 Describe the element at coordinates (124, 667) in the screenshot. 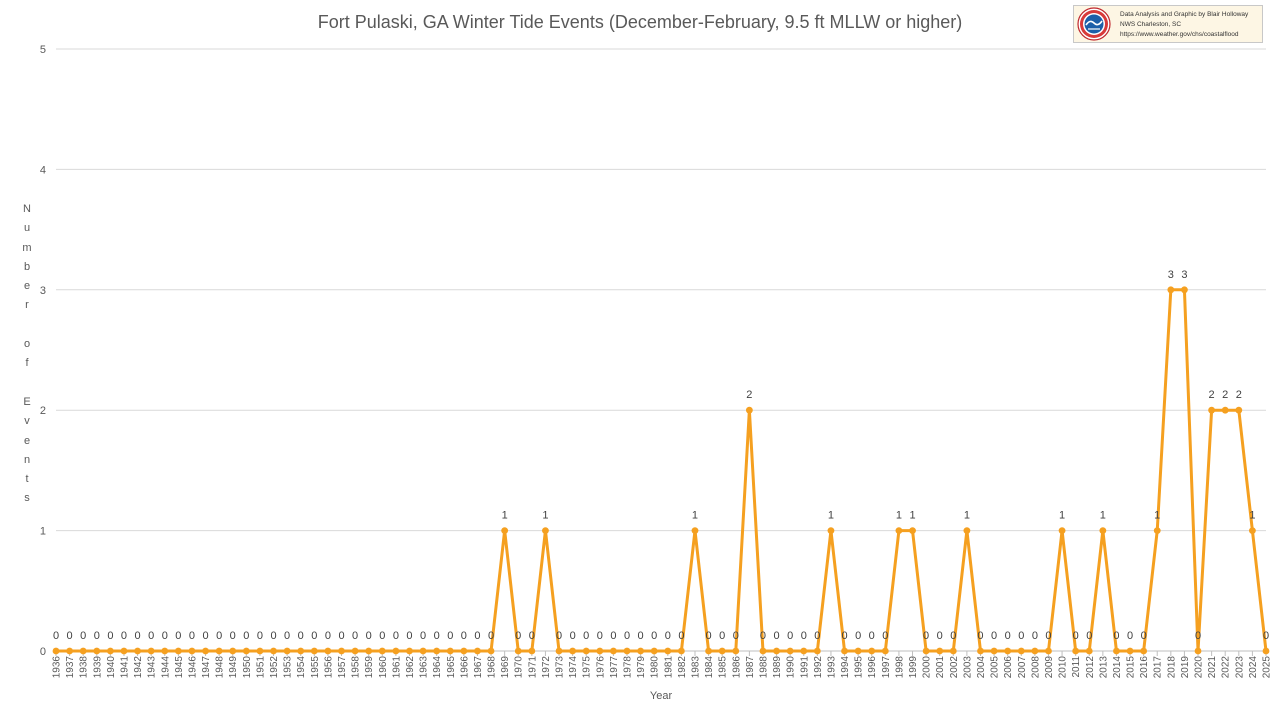

I see `x-tick-label: 1941` at that location.